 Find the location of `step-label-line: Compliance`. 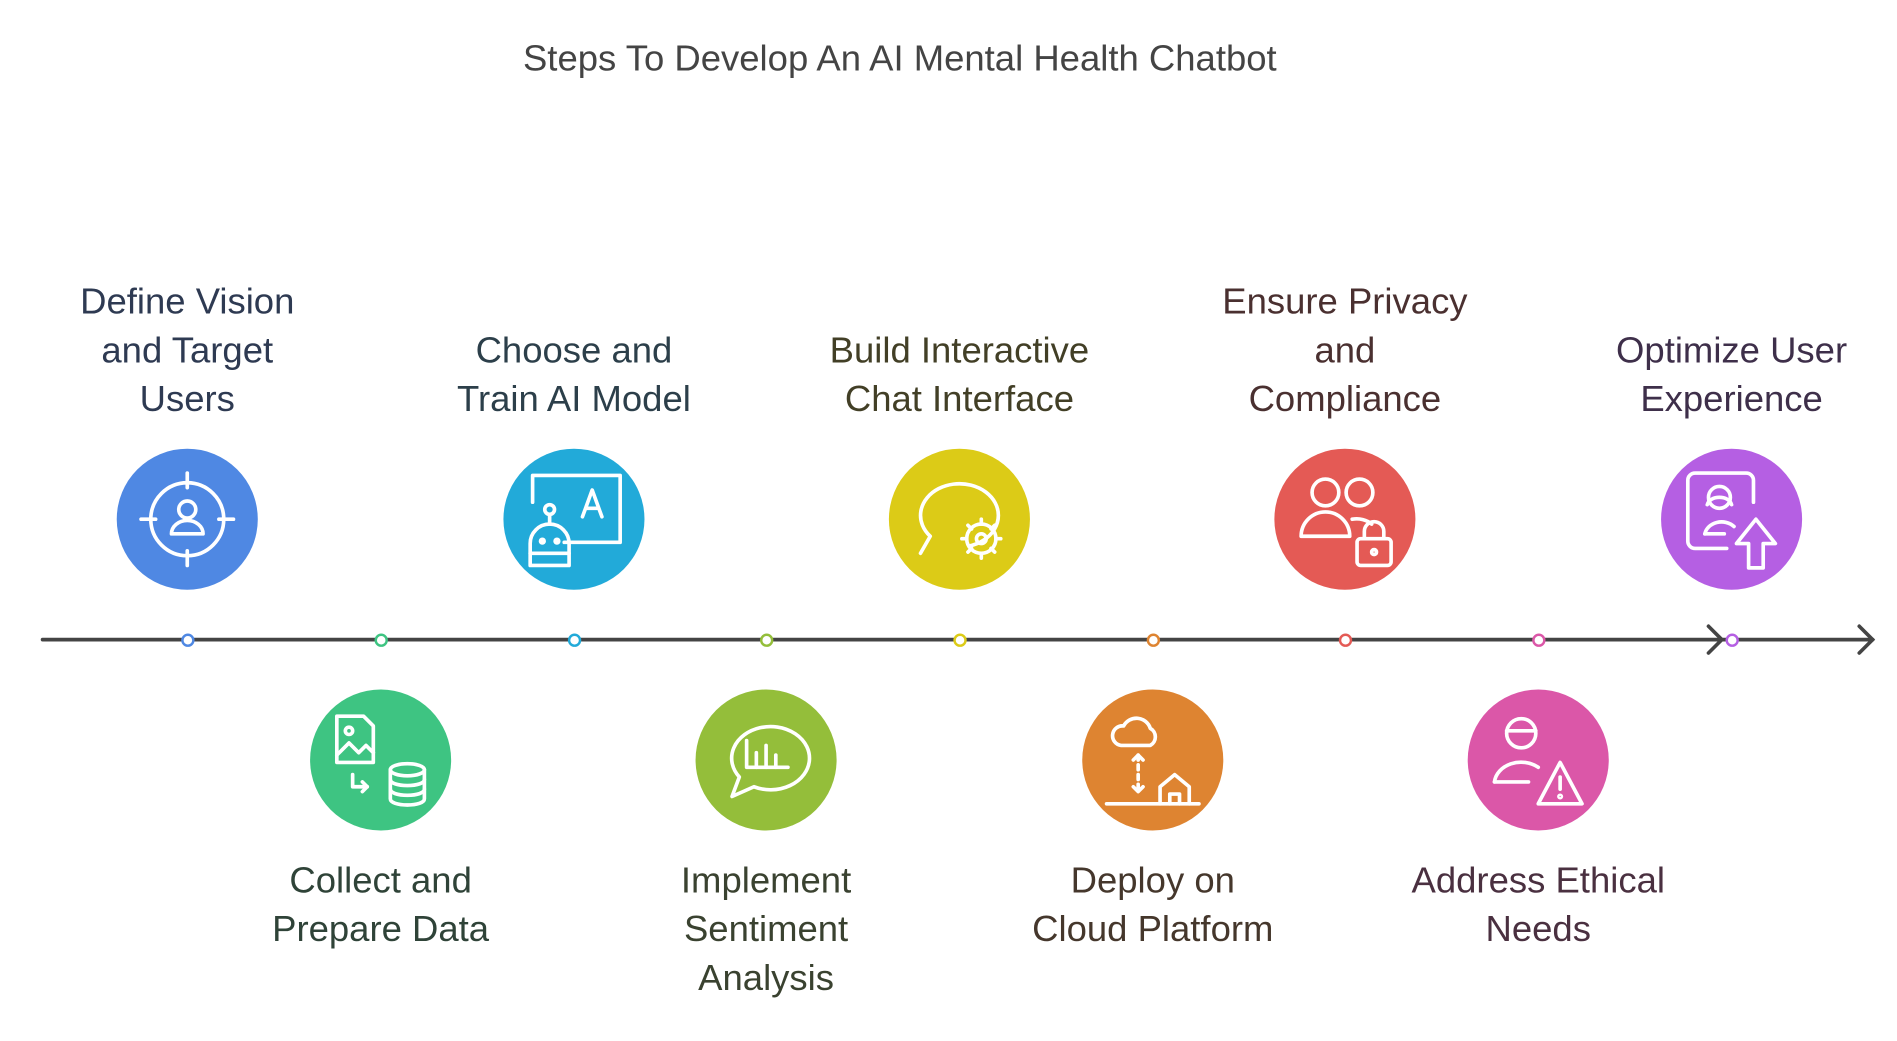

step-label-line: Compliance is located at coordinates (1345, 399).